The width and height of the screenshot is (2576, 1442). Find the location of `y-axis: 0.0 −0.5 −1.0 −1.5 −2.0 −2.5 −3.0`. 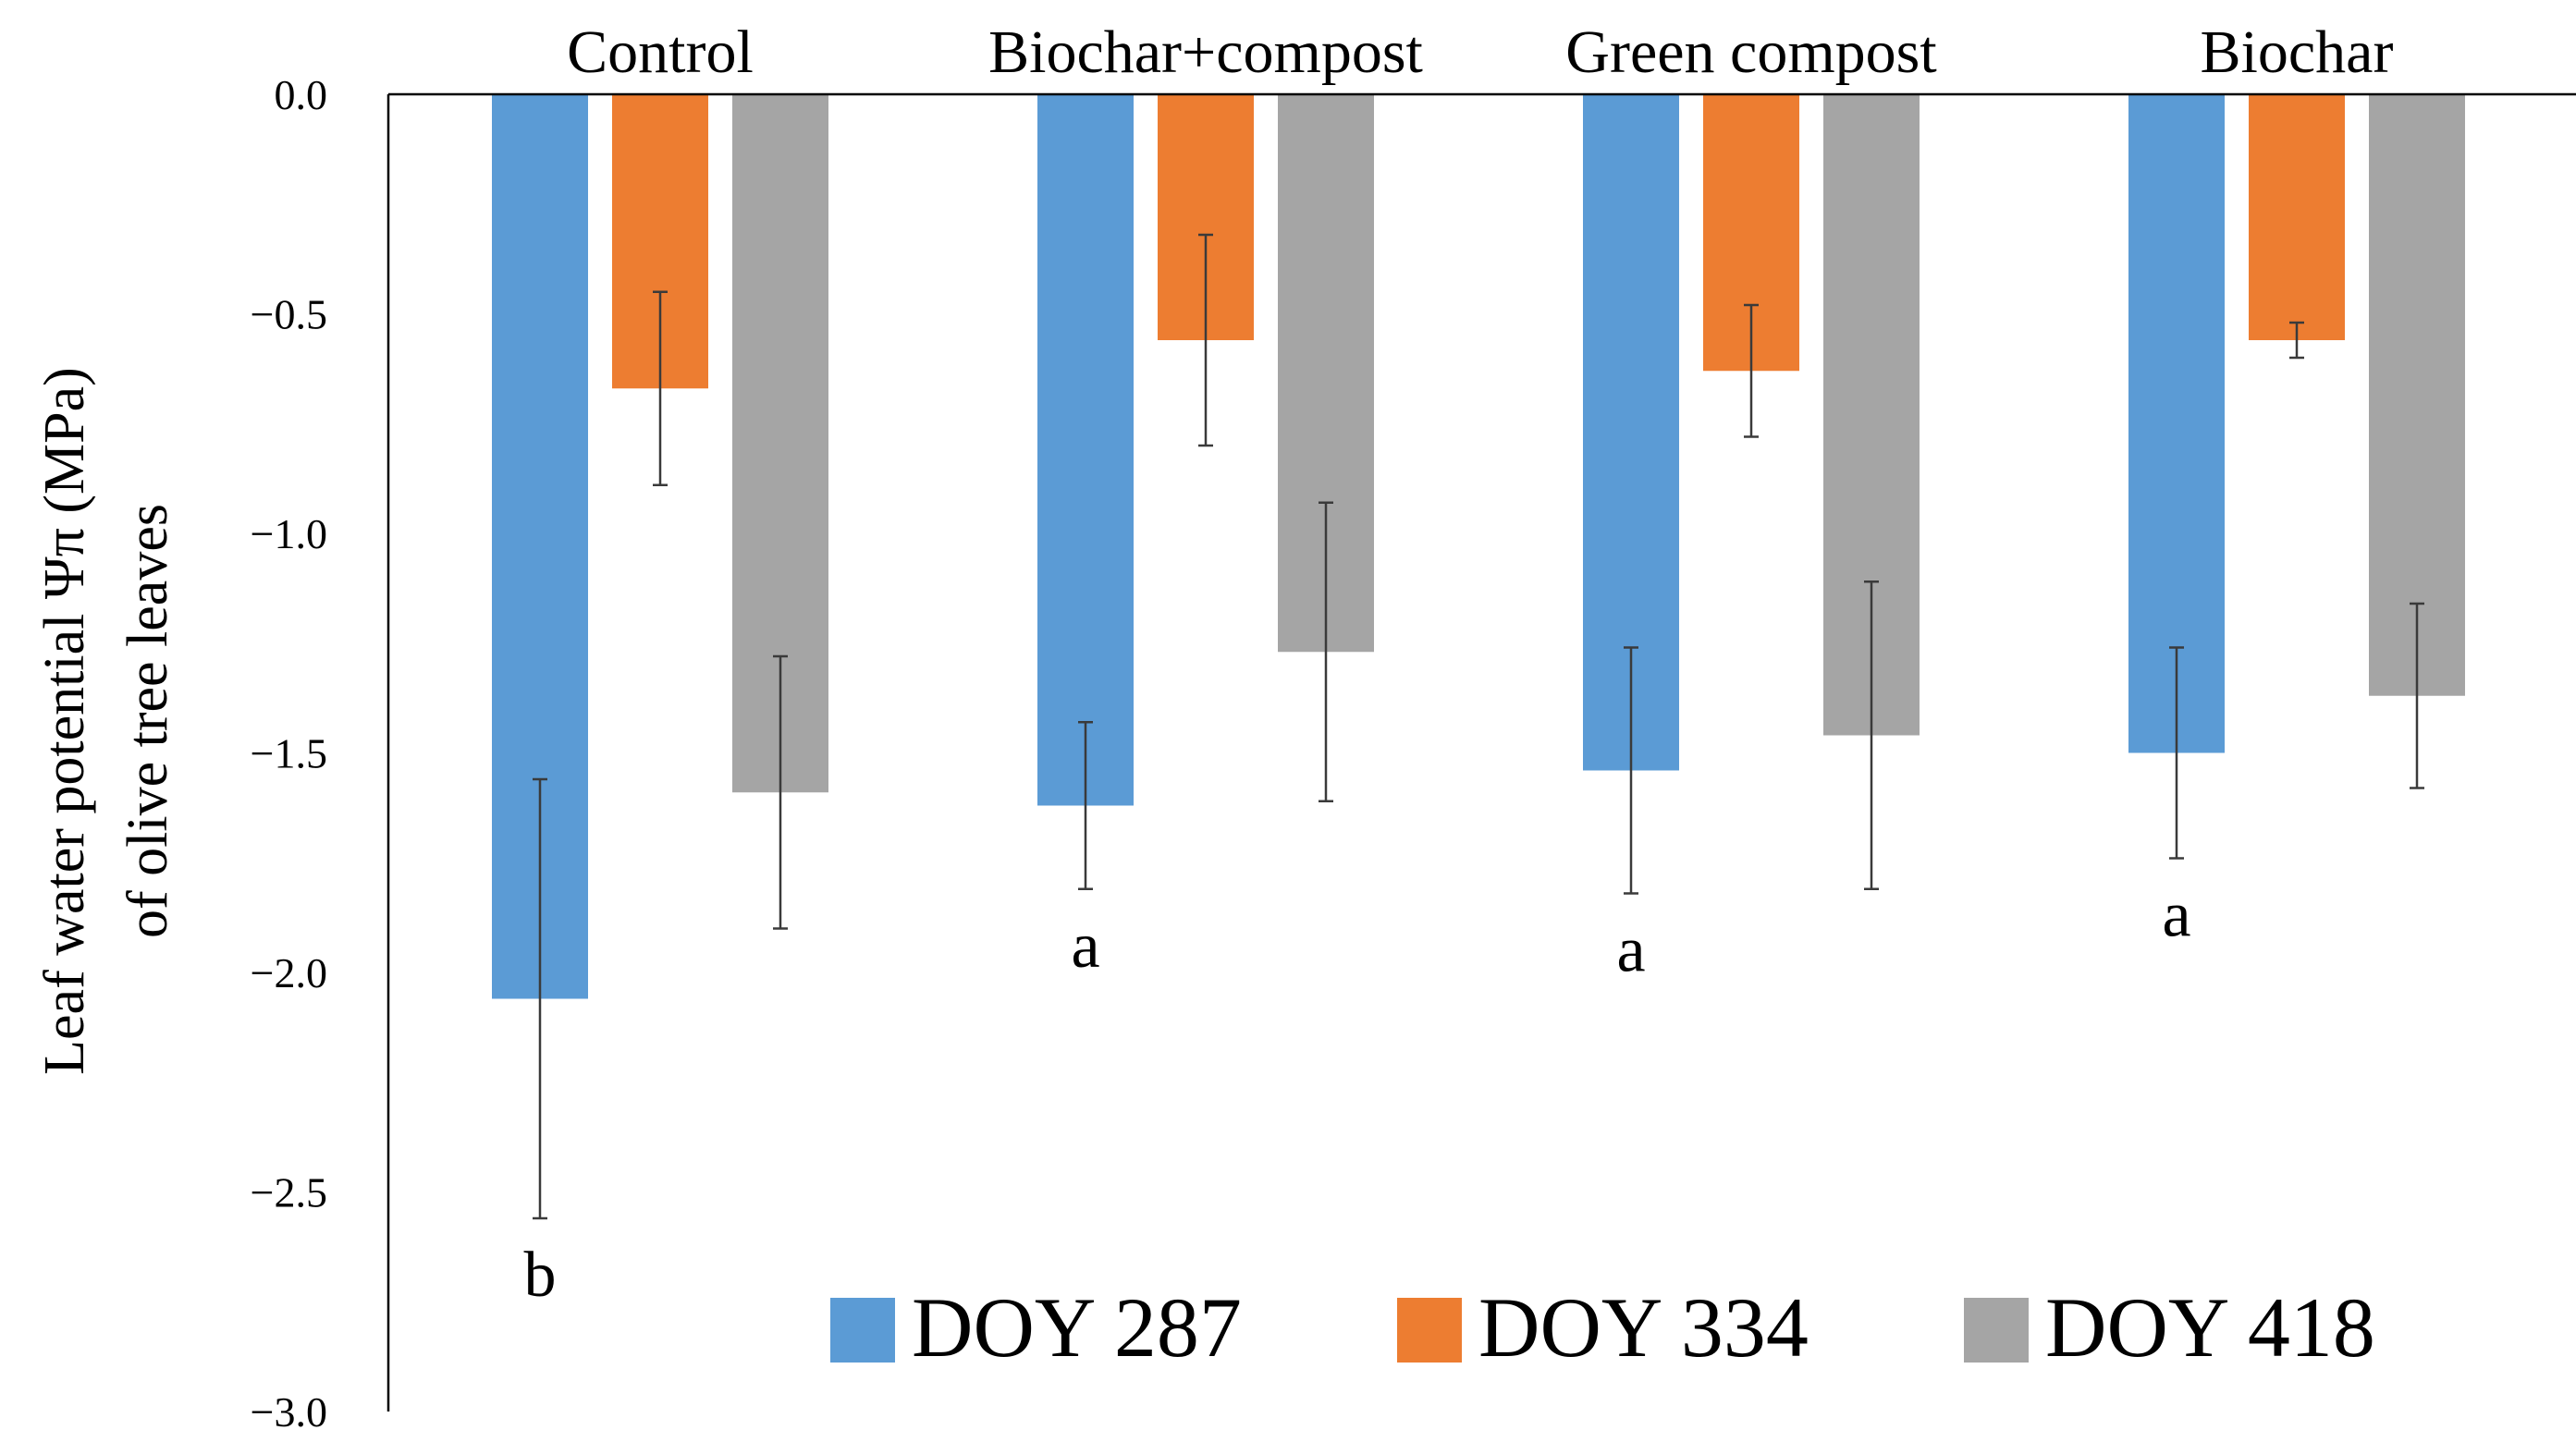

y-axis: 0.0 −0.5 −1.0 −1.5 −2.0 −2.5 −3.0 is located at coordinates (320, 753).